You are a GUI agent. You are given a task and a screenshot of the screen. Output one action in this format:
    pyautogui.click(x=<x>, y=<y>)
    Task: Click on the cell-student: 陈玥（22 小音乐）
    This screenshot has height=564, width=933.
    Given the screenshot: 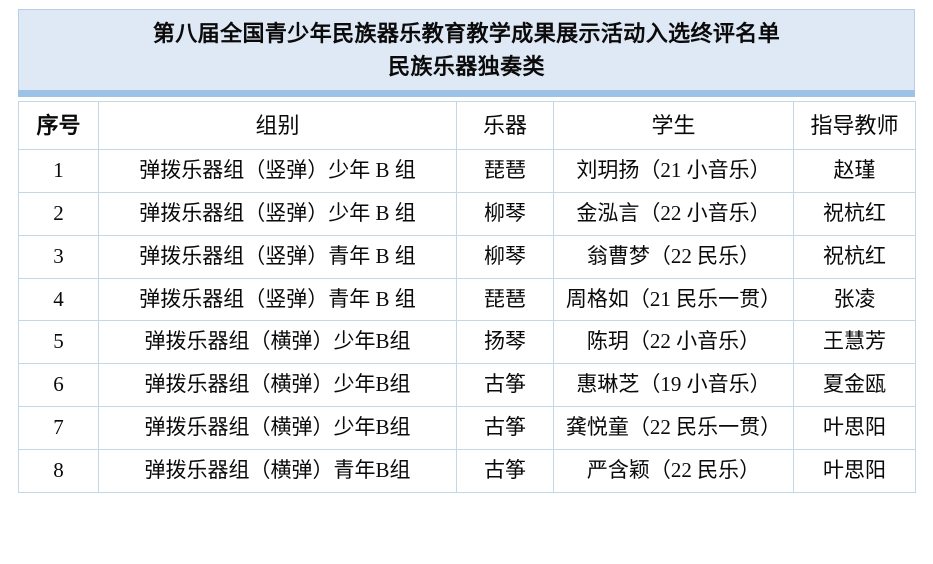 What is the action you would take?
    pyautogui.click(x=673, y=342)
    